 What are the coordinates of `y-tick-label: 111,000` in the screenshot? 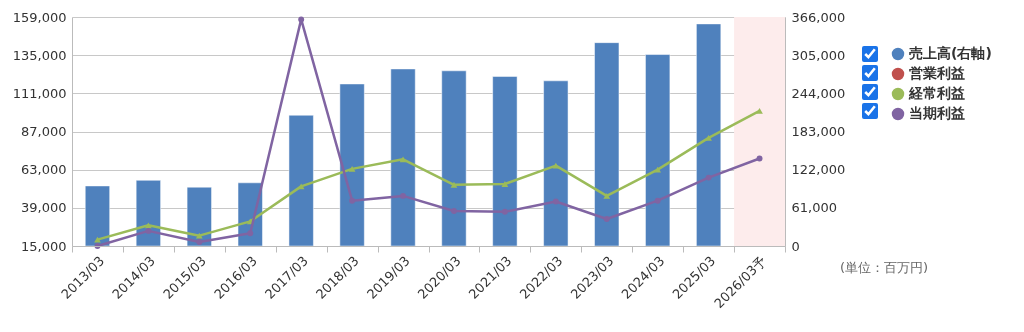 It's located at (39, 93).